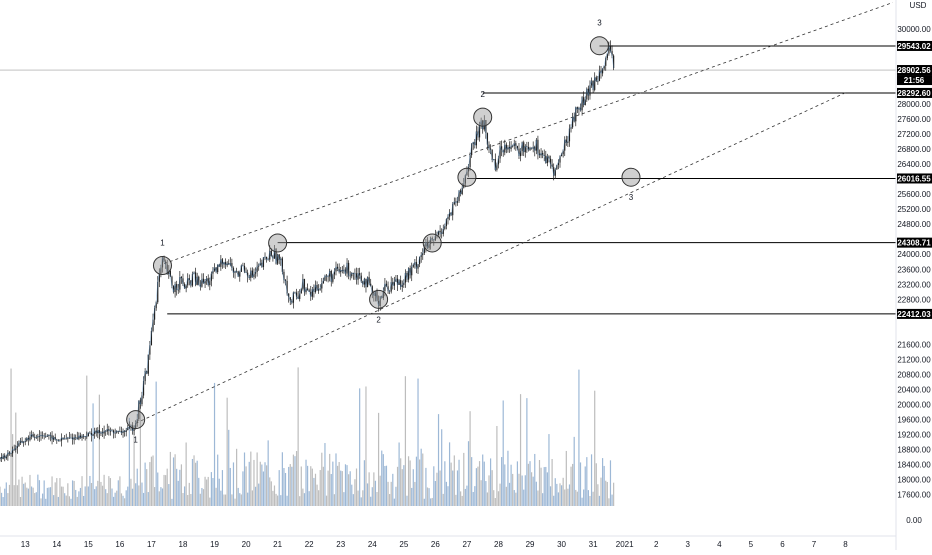 The width and height of the screenshot is (932, 555). Describe the element at coordinates (914, 119) in the screenshot. I see `y-tick-label: 27600.00` at that location.